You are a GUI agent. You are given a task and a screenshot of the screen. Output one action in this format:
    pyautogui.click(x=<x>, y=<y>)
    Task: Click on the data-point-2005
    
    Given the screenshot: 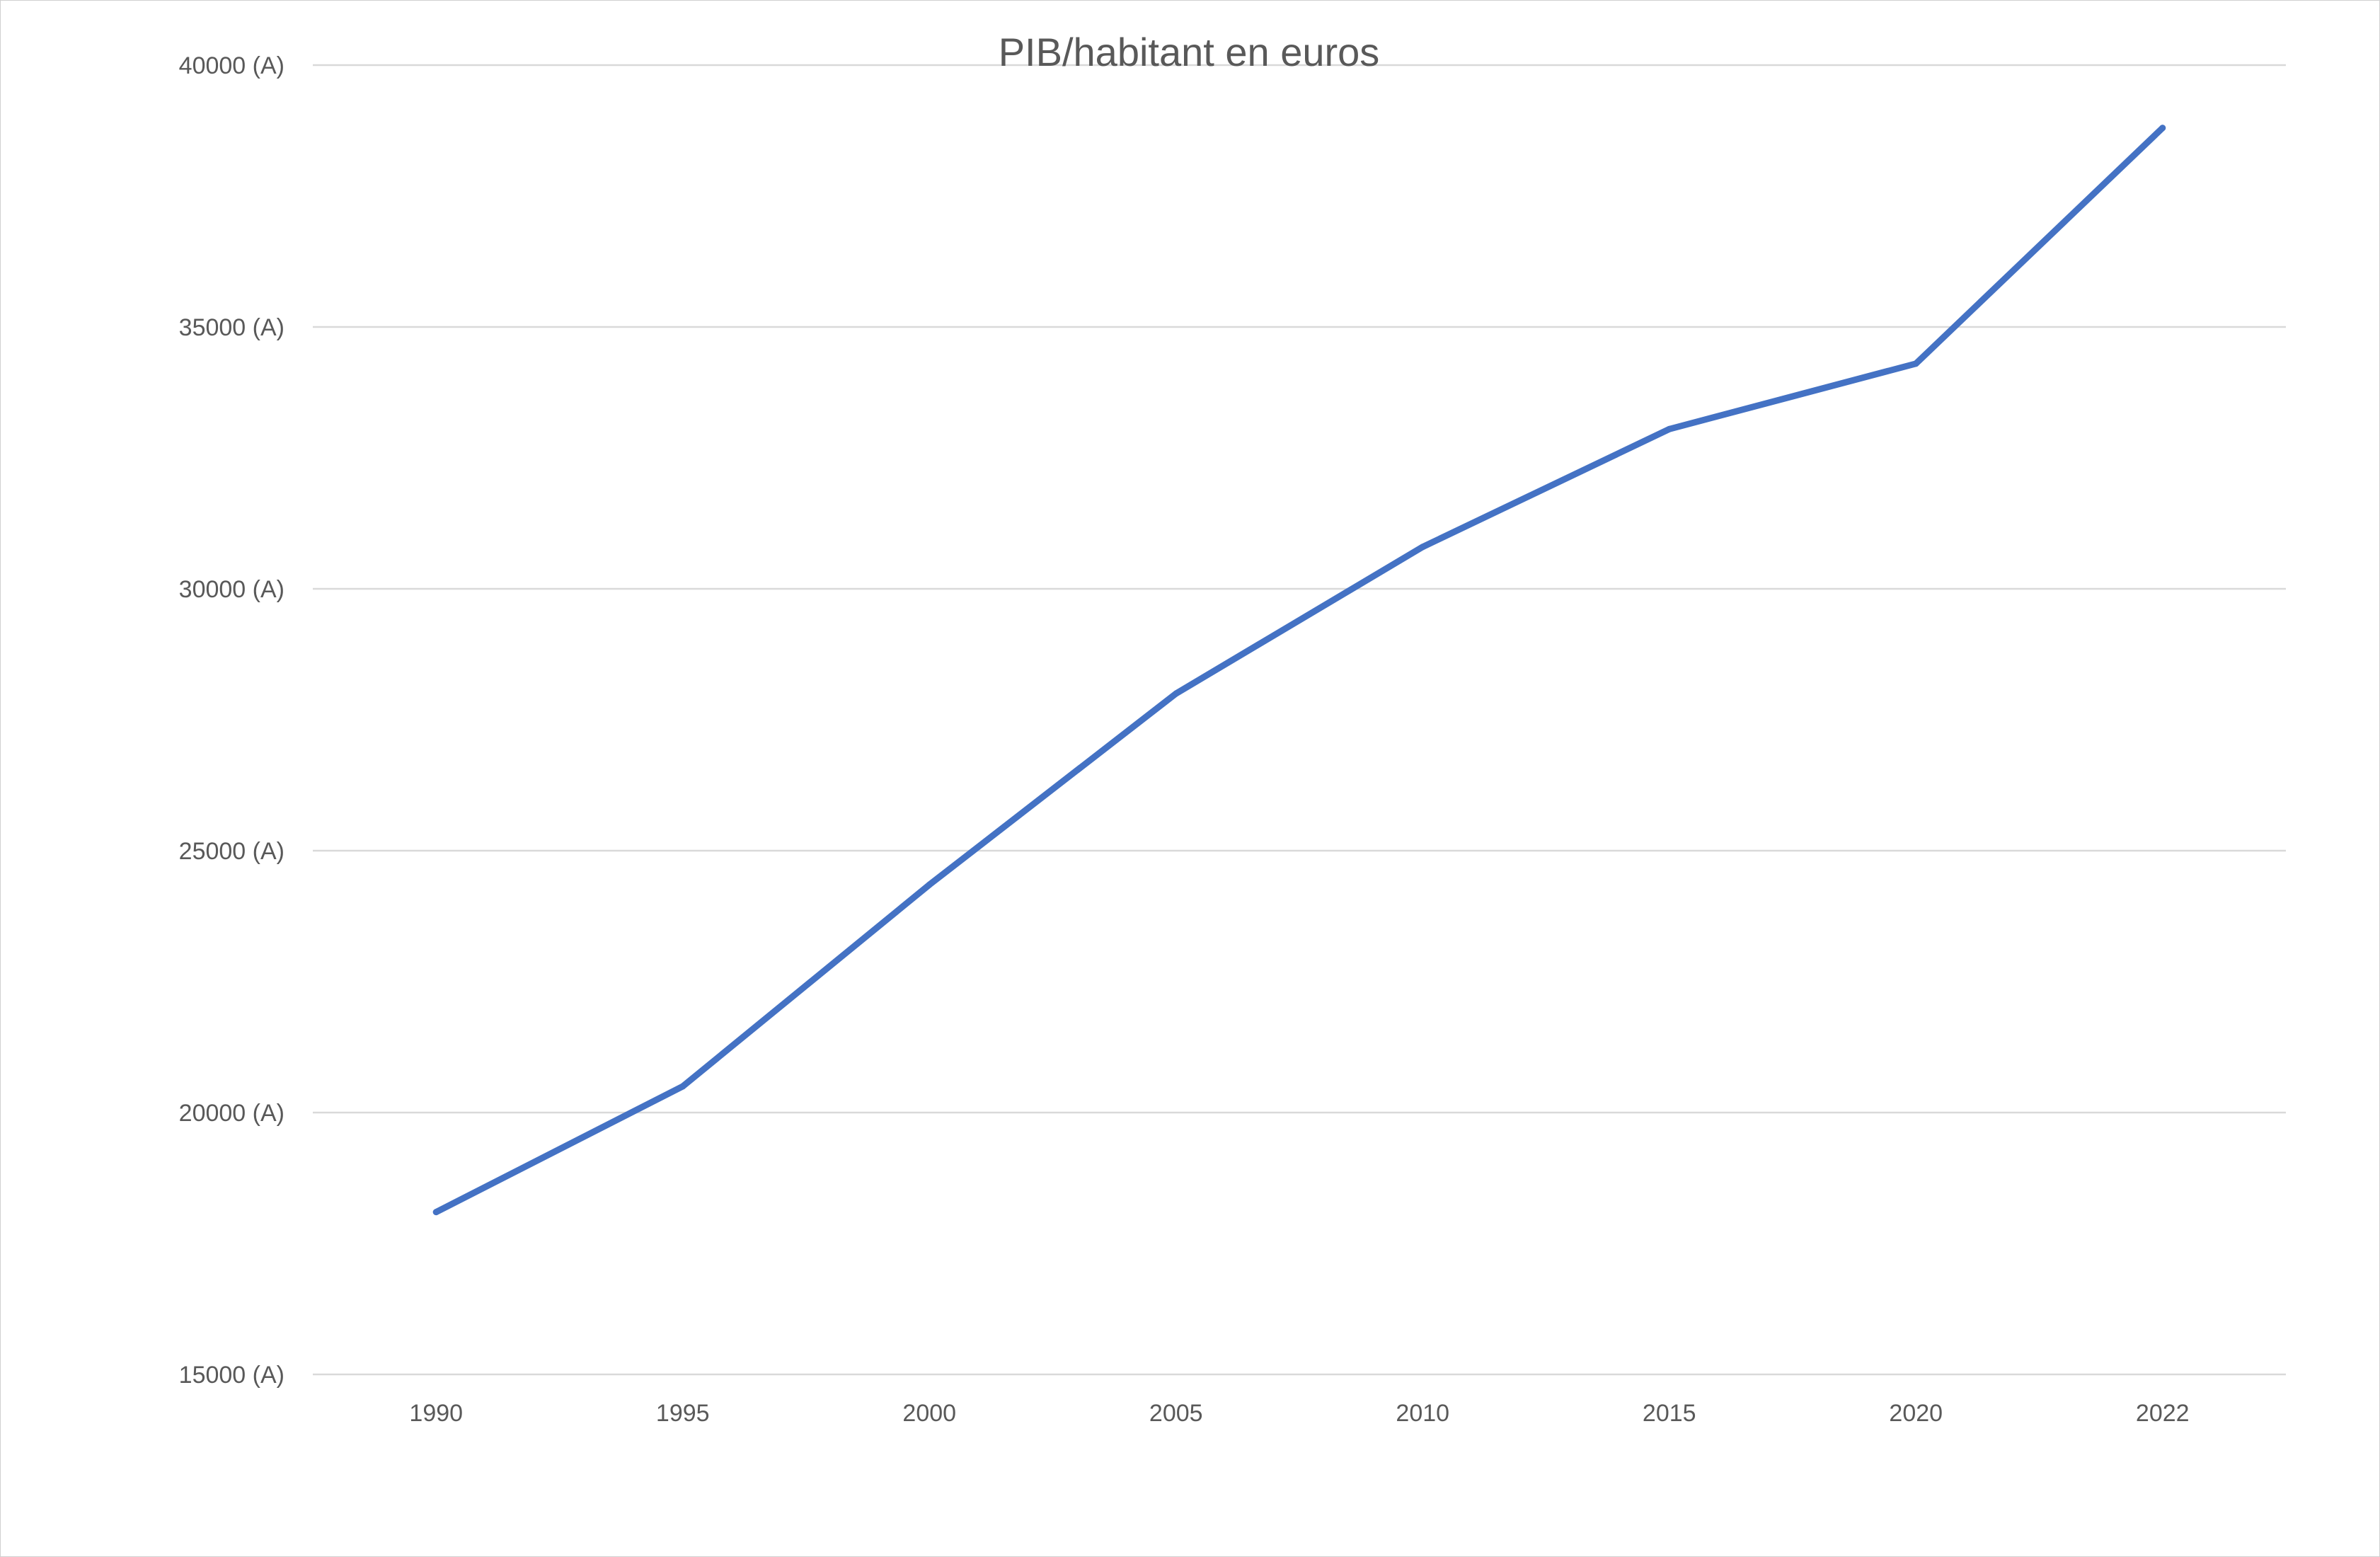 What is the action you would take?
    pyautogui.click(x=1176, y=693)
    